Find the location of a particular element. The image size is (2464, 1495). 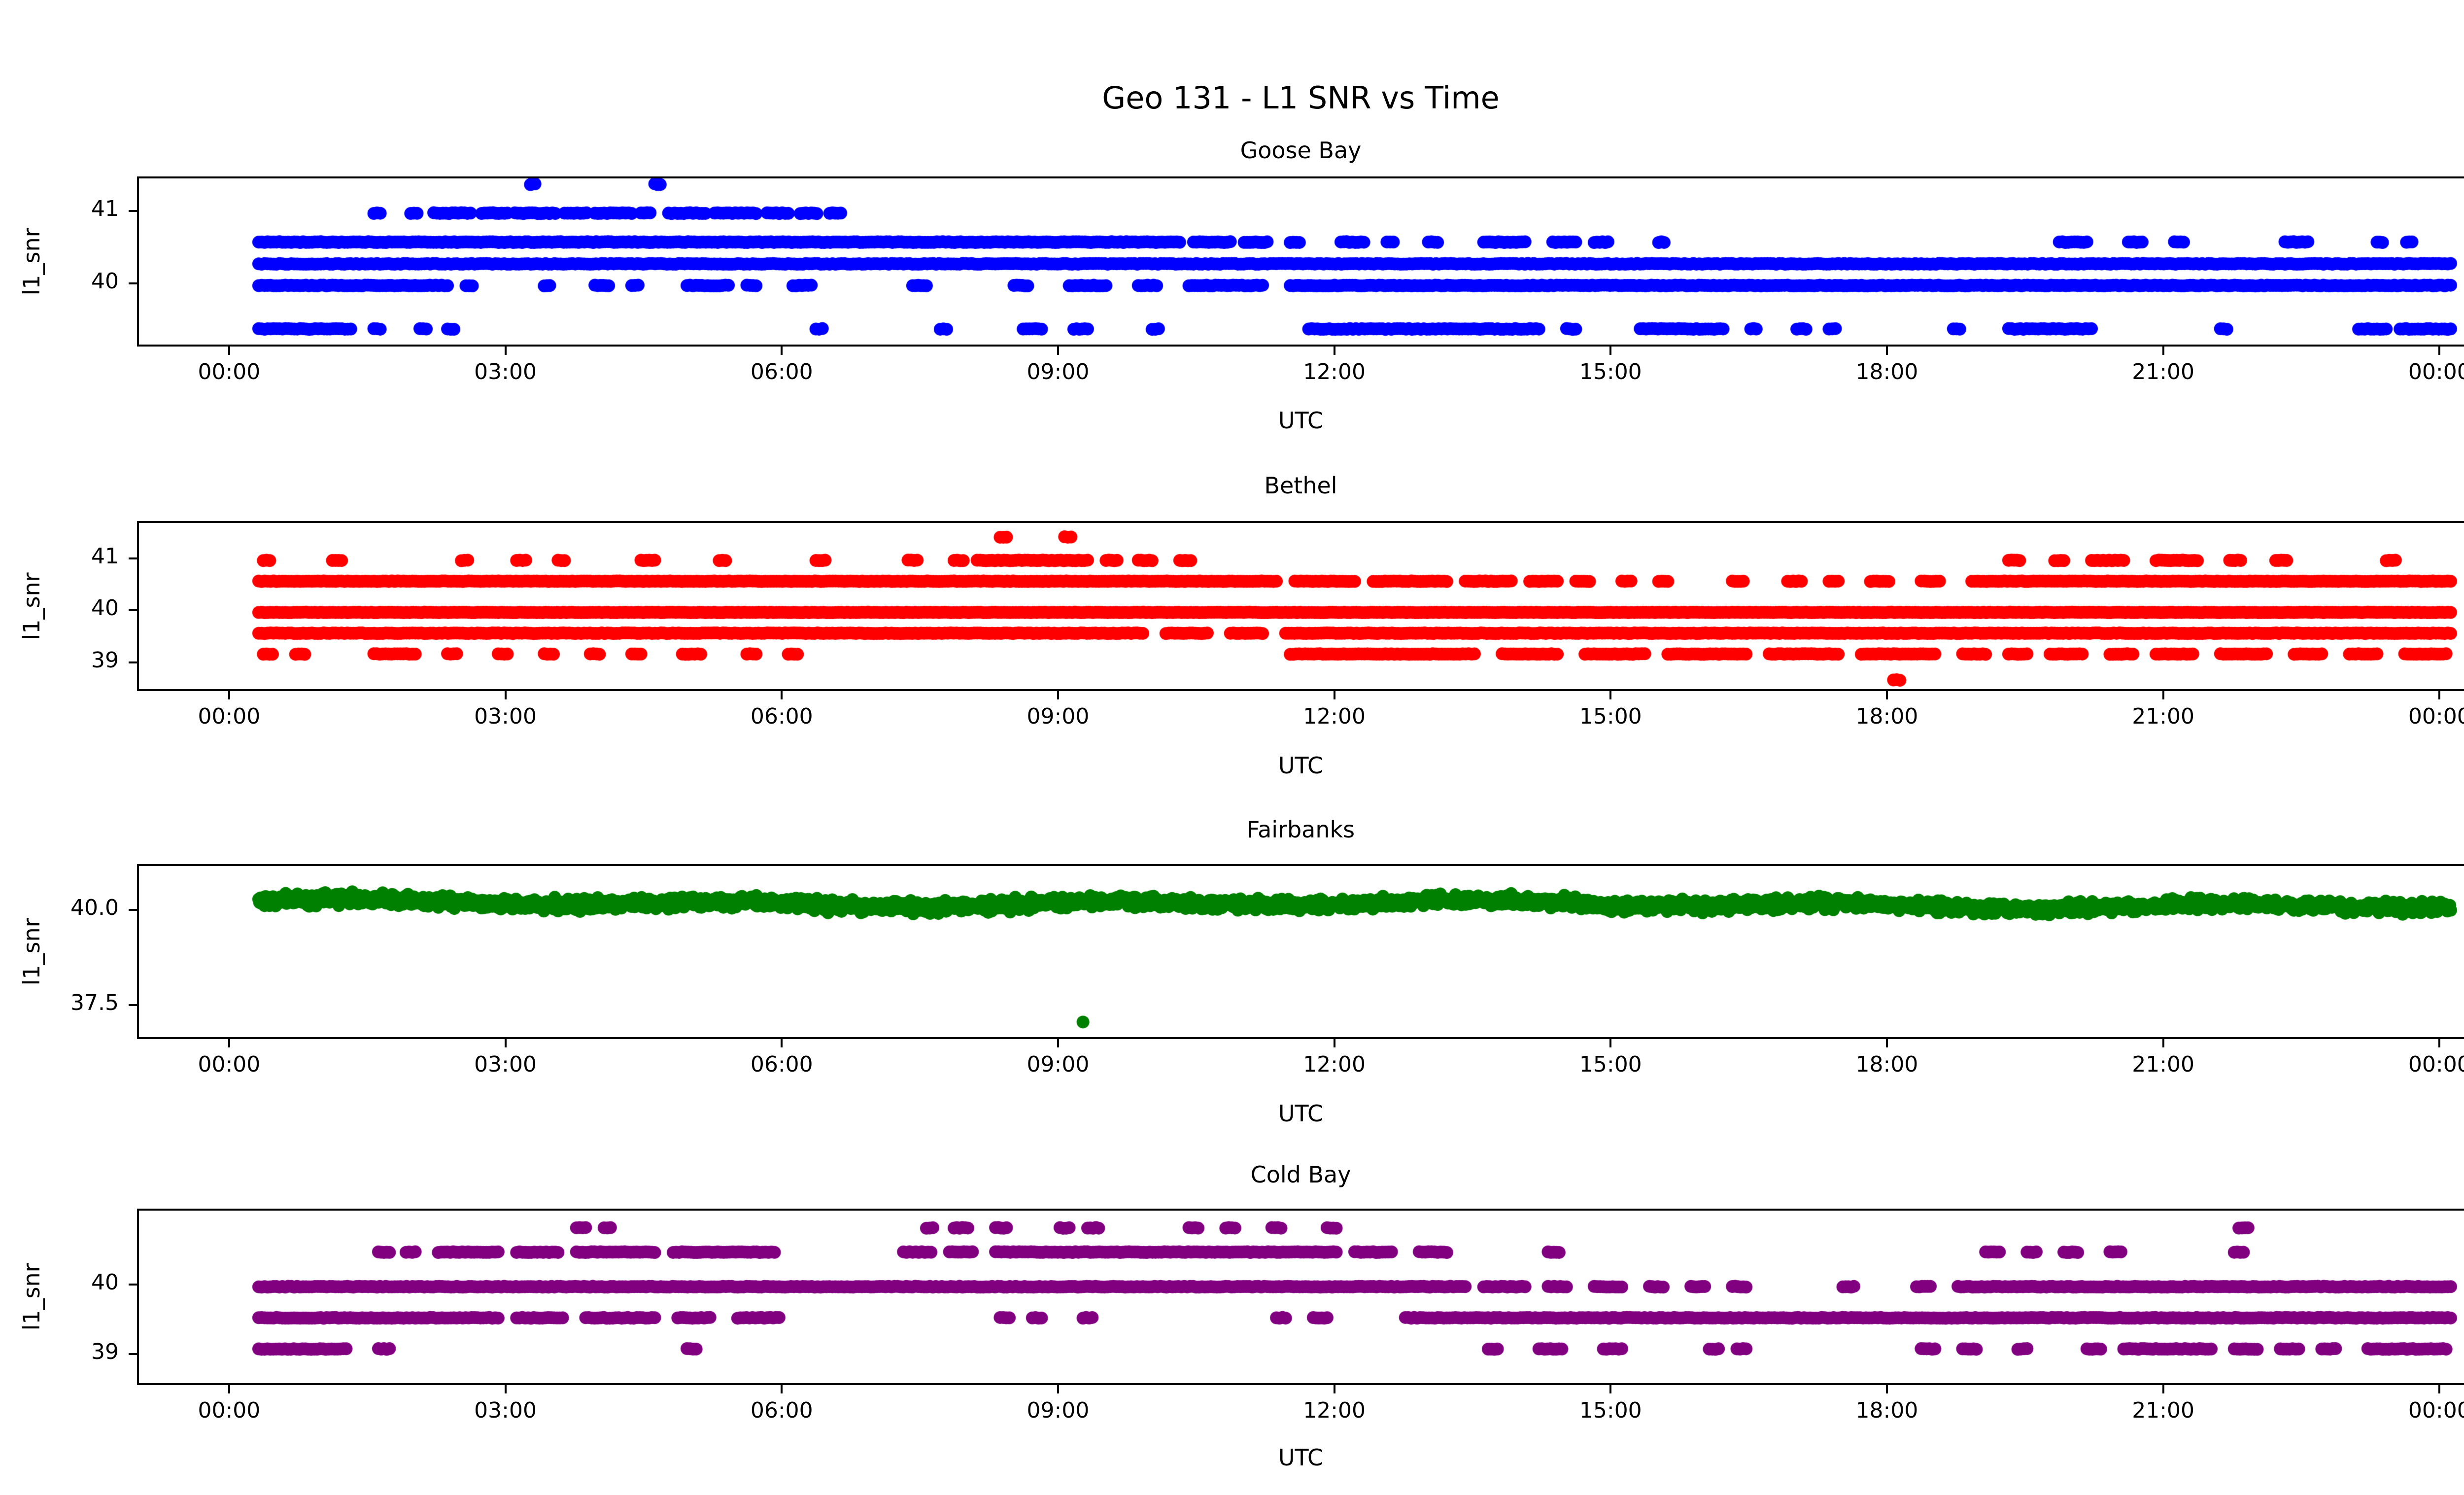

ytick-label: 40.0 is located at coordinates (94, 907).